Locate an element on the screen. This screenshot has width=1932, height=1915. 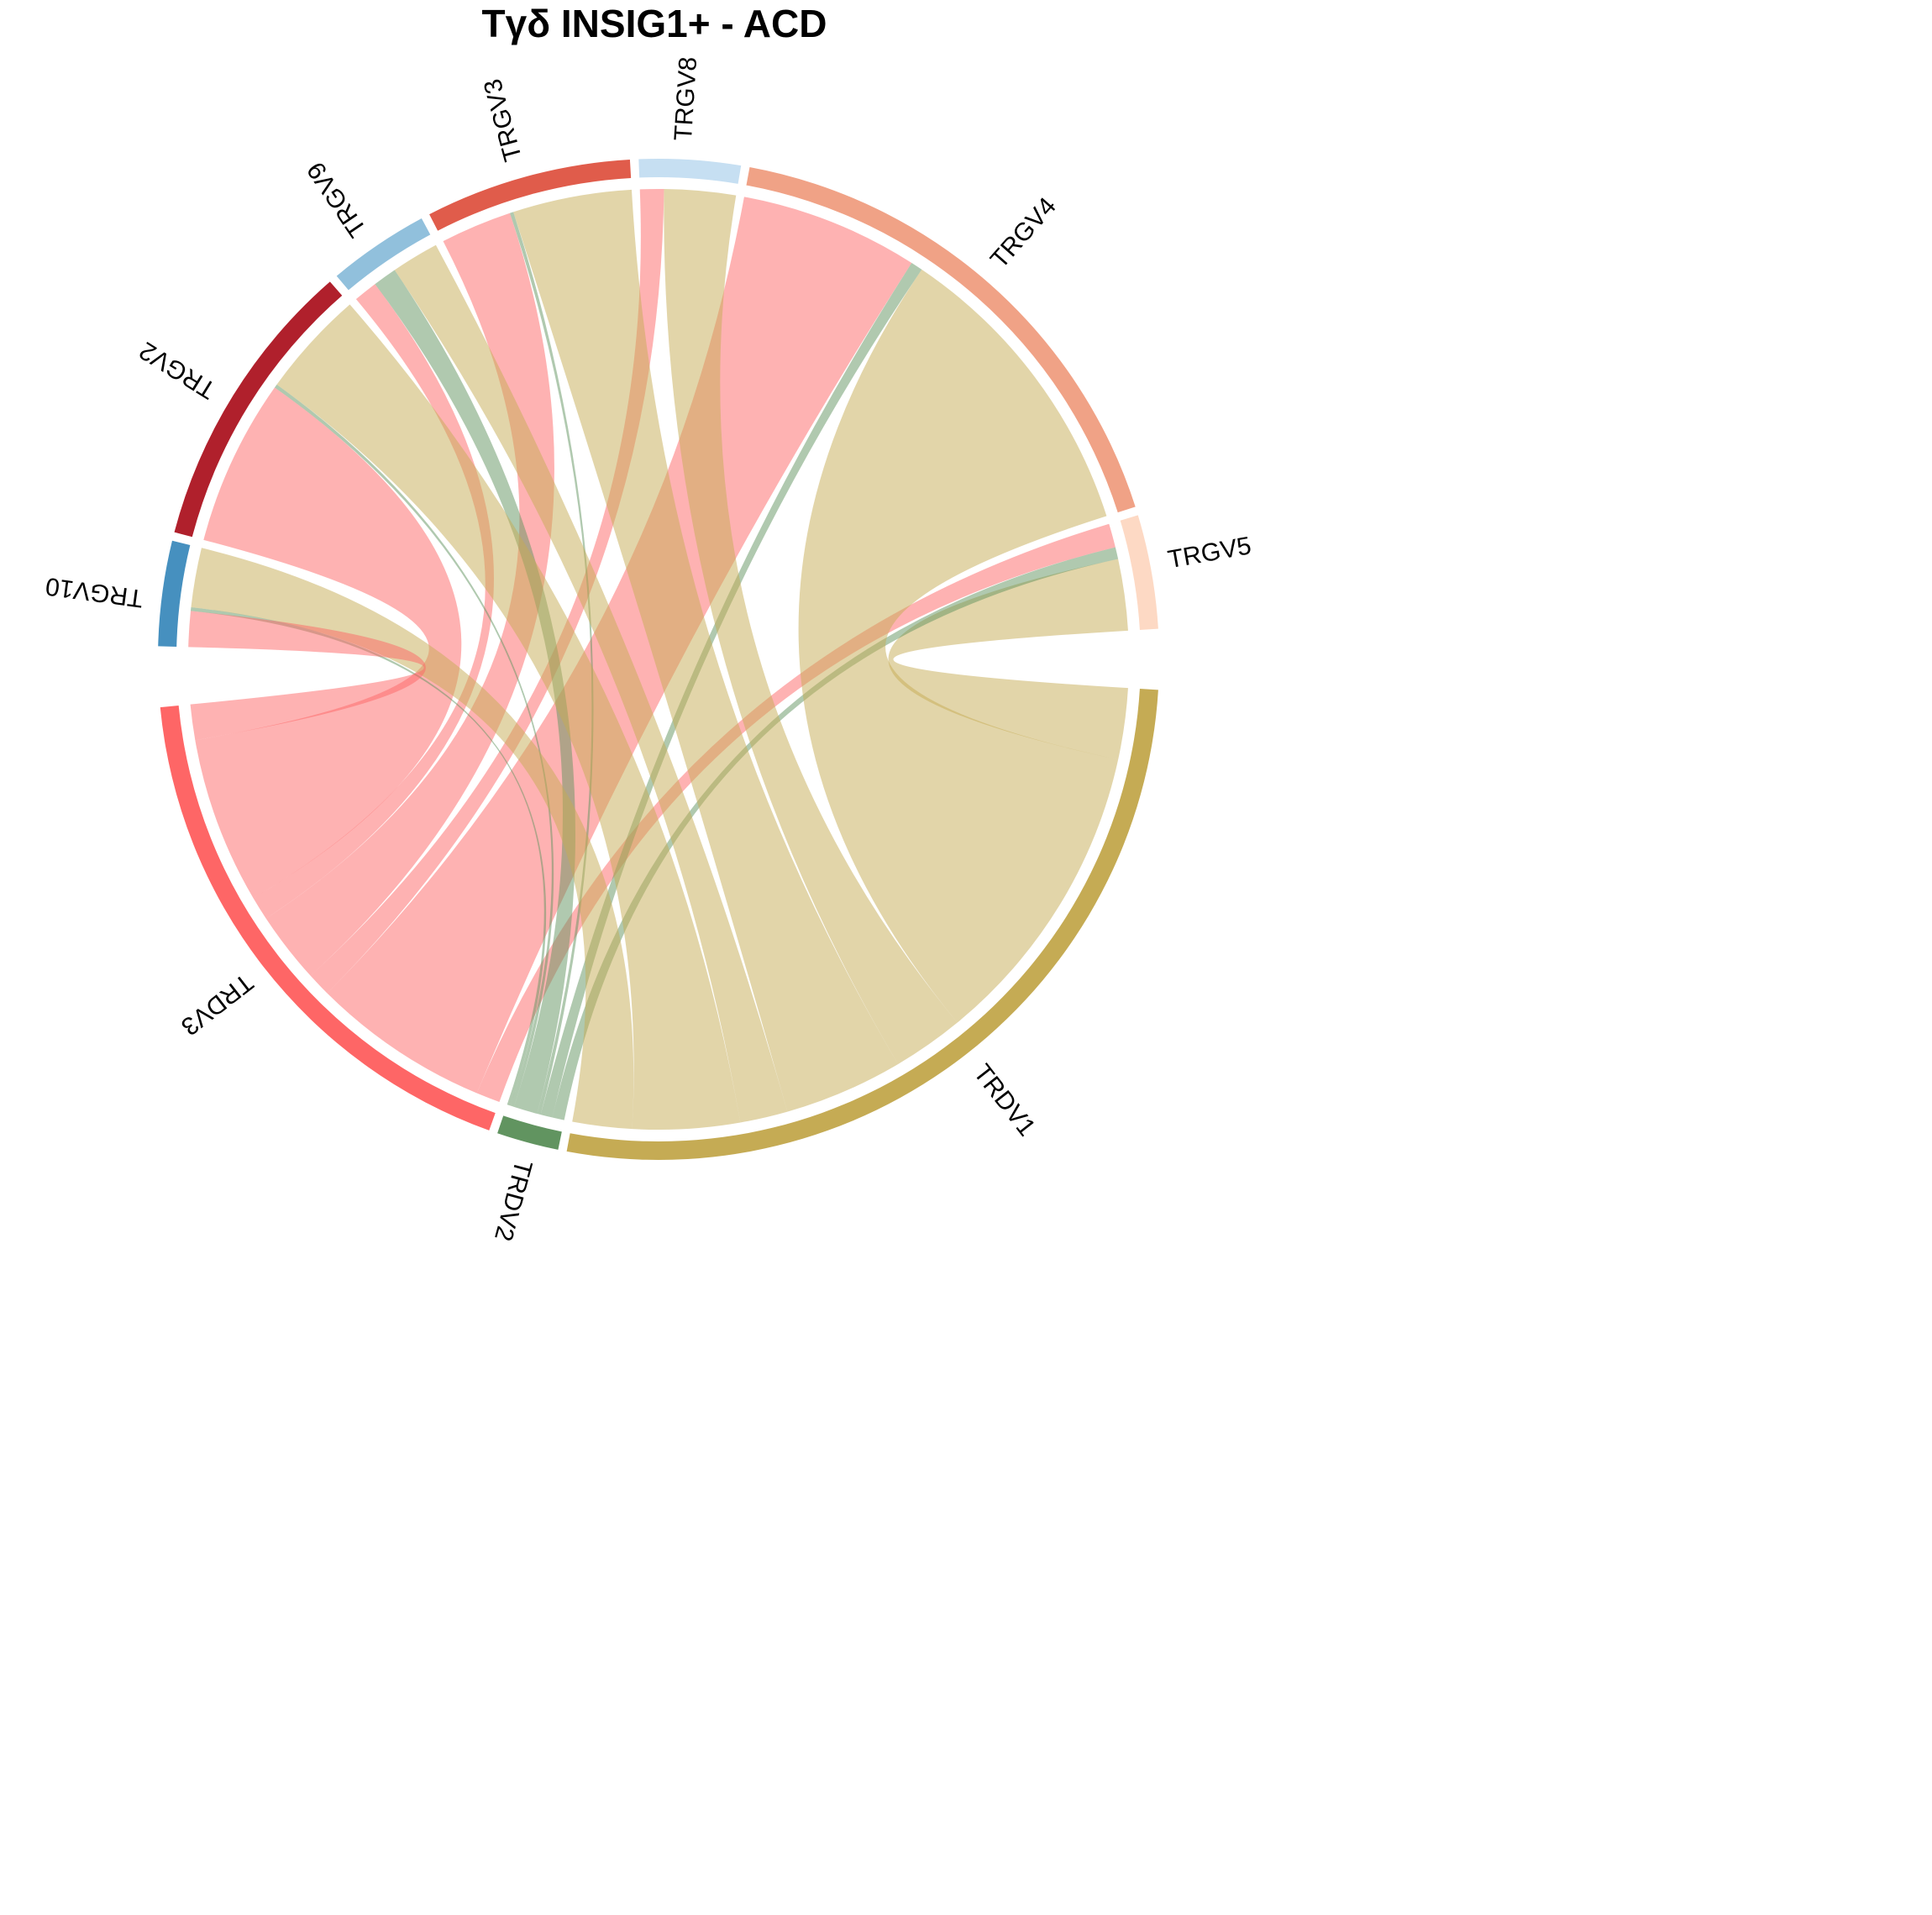
sector-track-trgv3 is located at coordinates (530, 195).